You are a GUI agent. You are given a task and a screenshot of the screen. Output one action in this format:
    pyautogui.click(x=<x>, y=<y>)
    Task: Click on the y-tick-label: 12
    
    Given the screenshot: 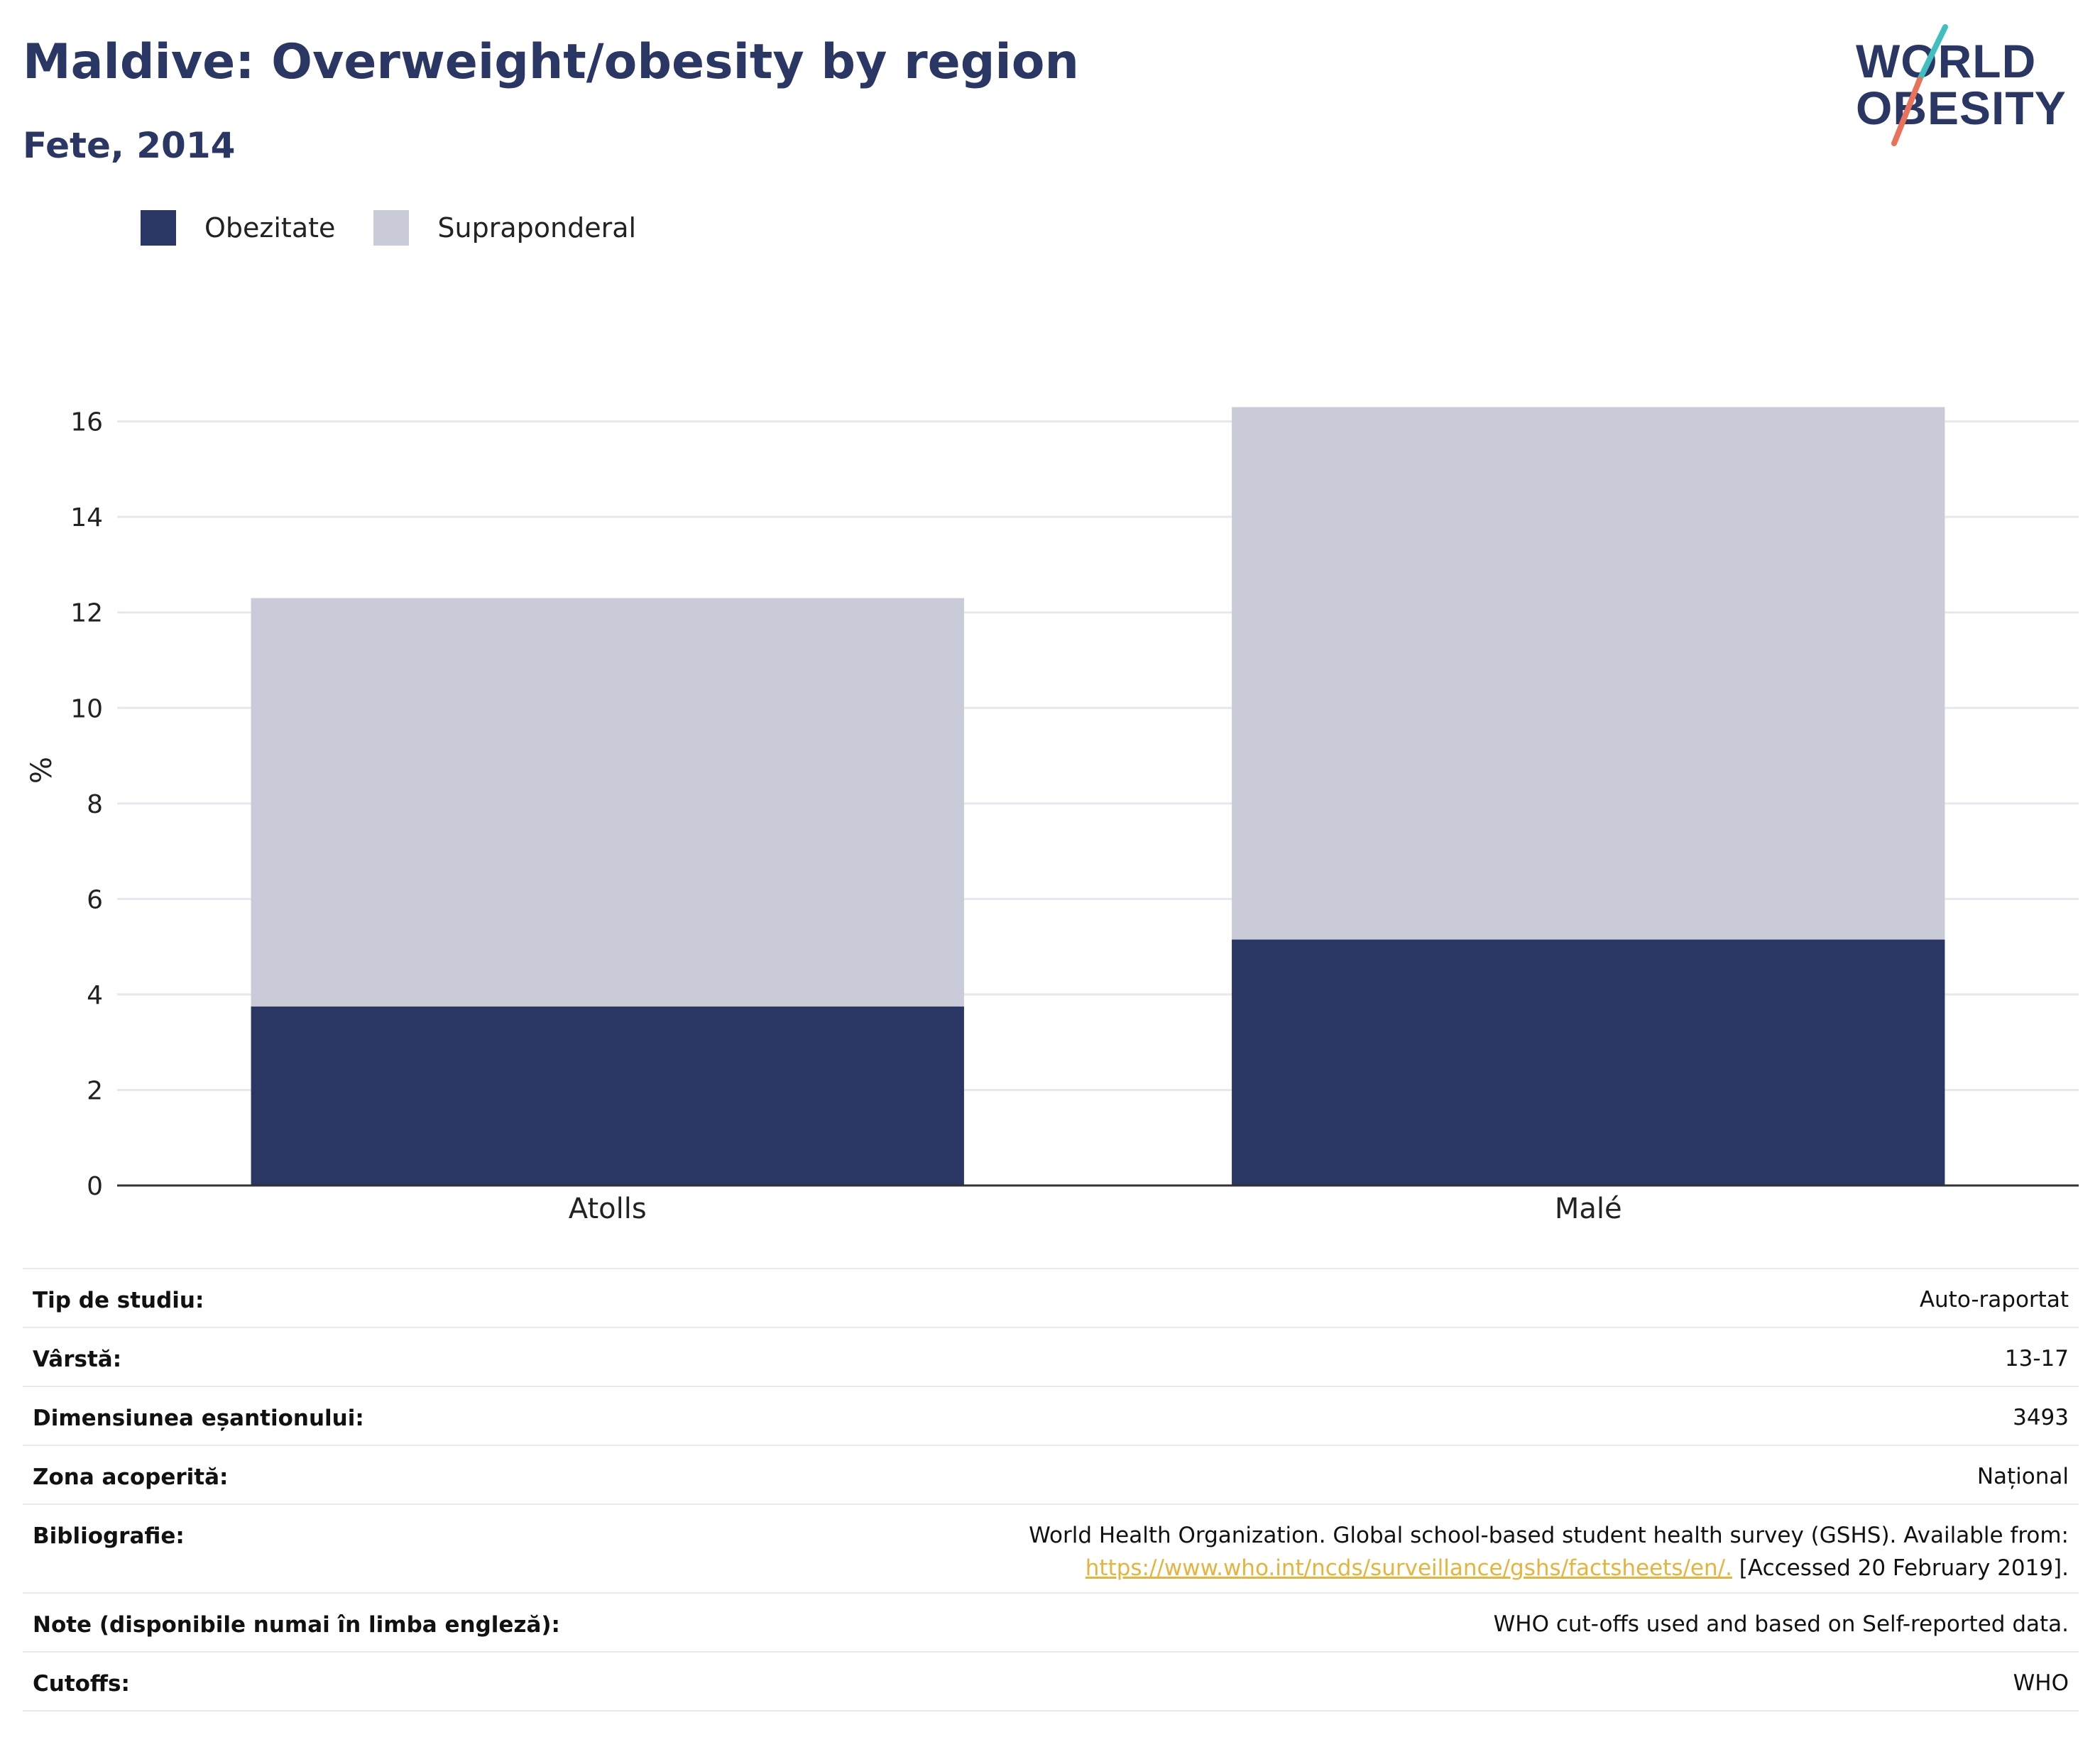 What is the action you would take?
    pyautogui.click(x=86, y=613)
    